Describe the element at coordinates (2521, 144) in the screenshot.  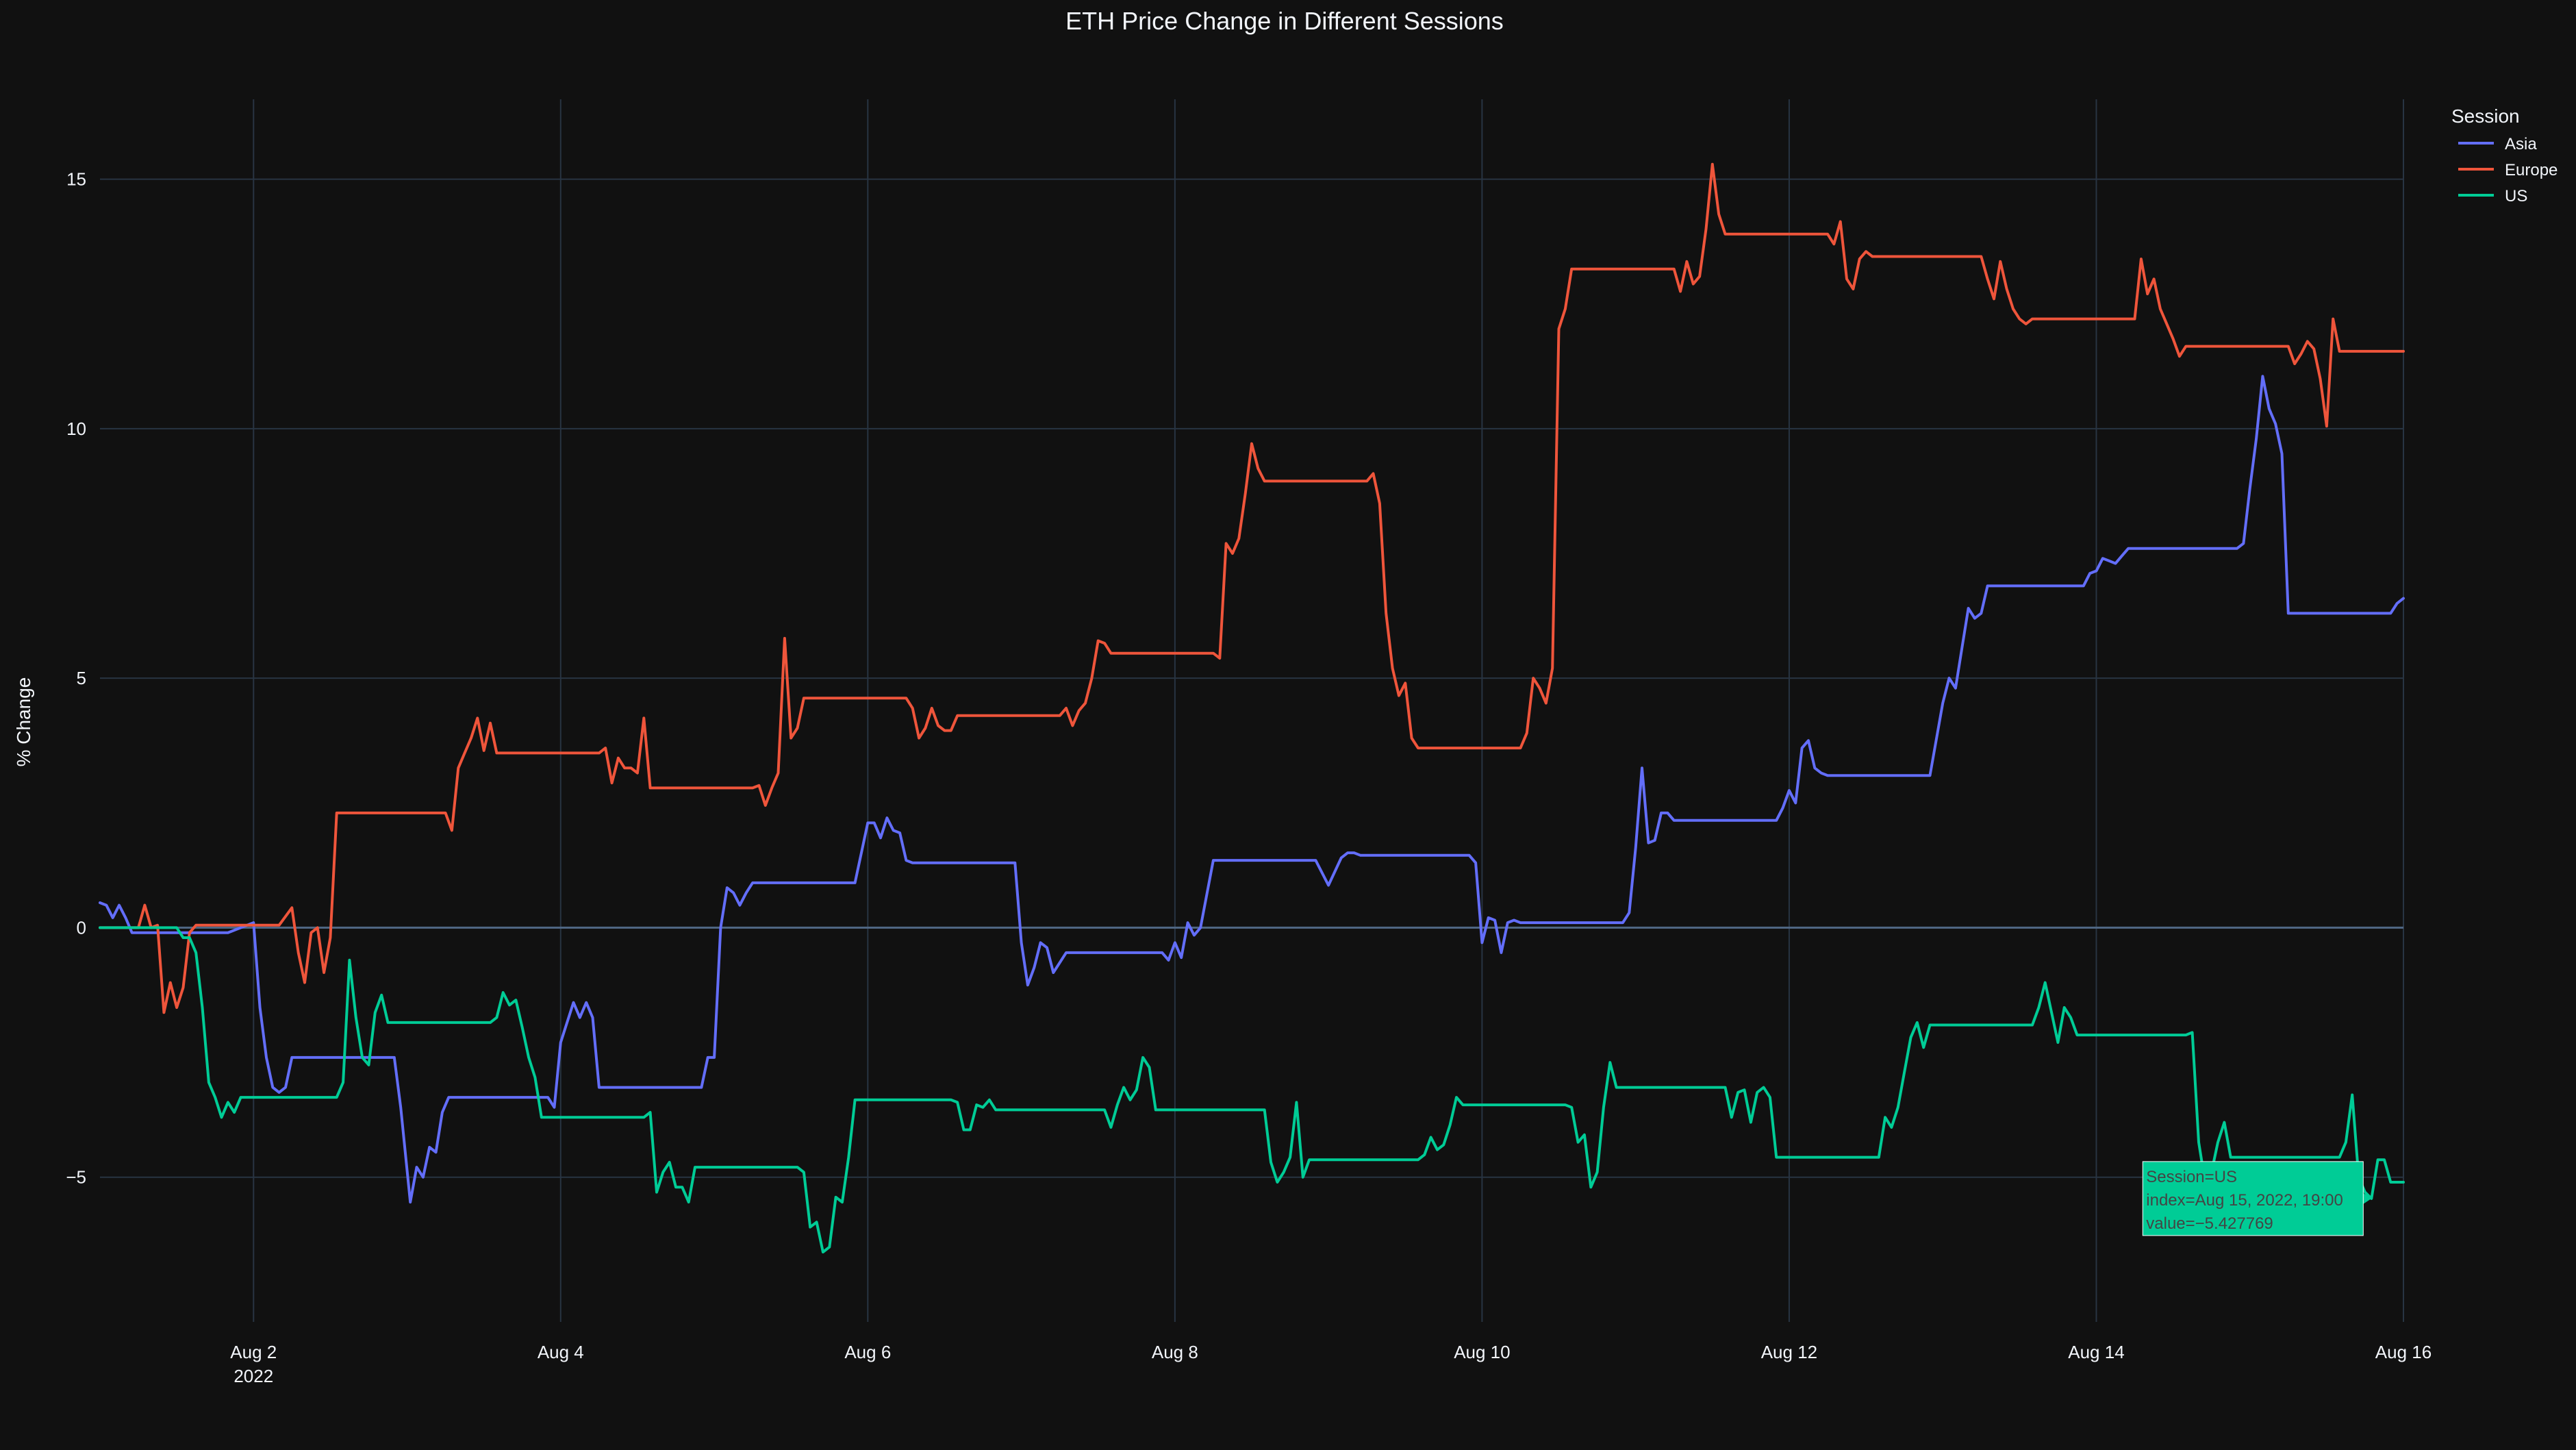
I see `legend-label: Asia` at that location.